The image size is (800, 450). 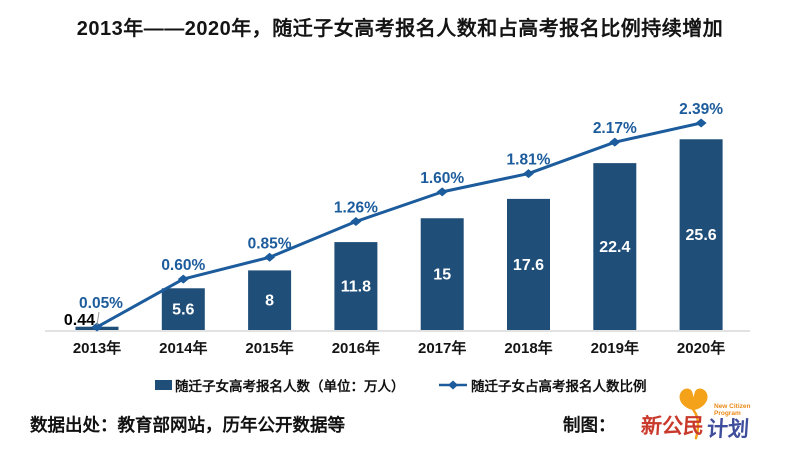 What do you see at coordinates (187, 425) in the screenshot?
I see `data-source-text: 数据出处：教育部网站，历年公开数据等` at bounding box center [187, 425].